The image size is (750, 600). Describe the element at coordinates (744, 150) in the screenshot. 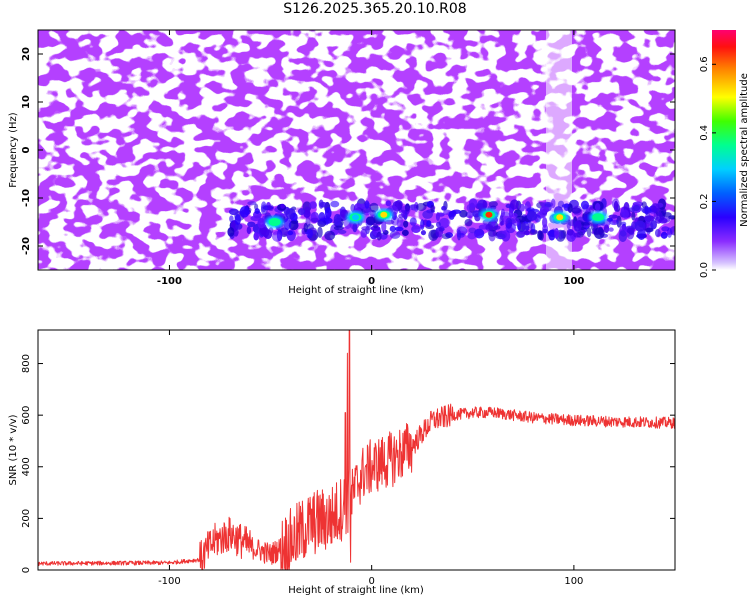

I see `colorbar-label: Normalized spectral amplitude` at that location.